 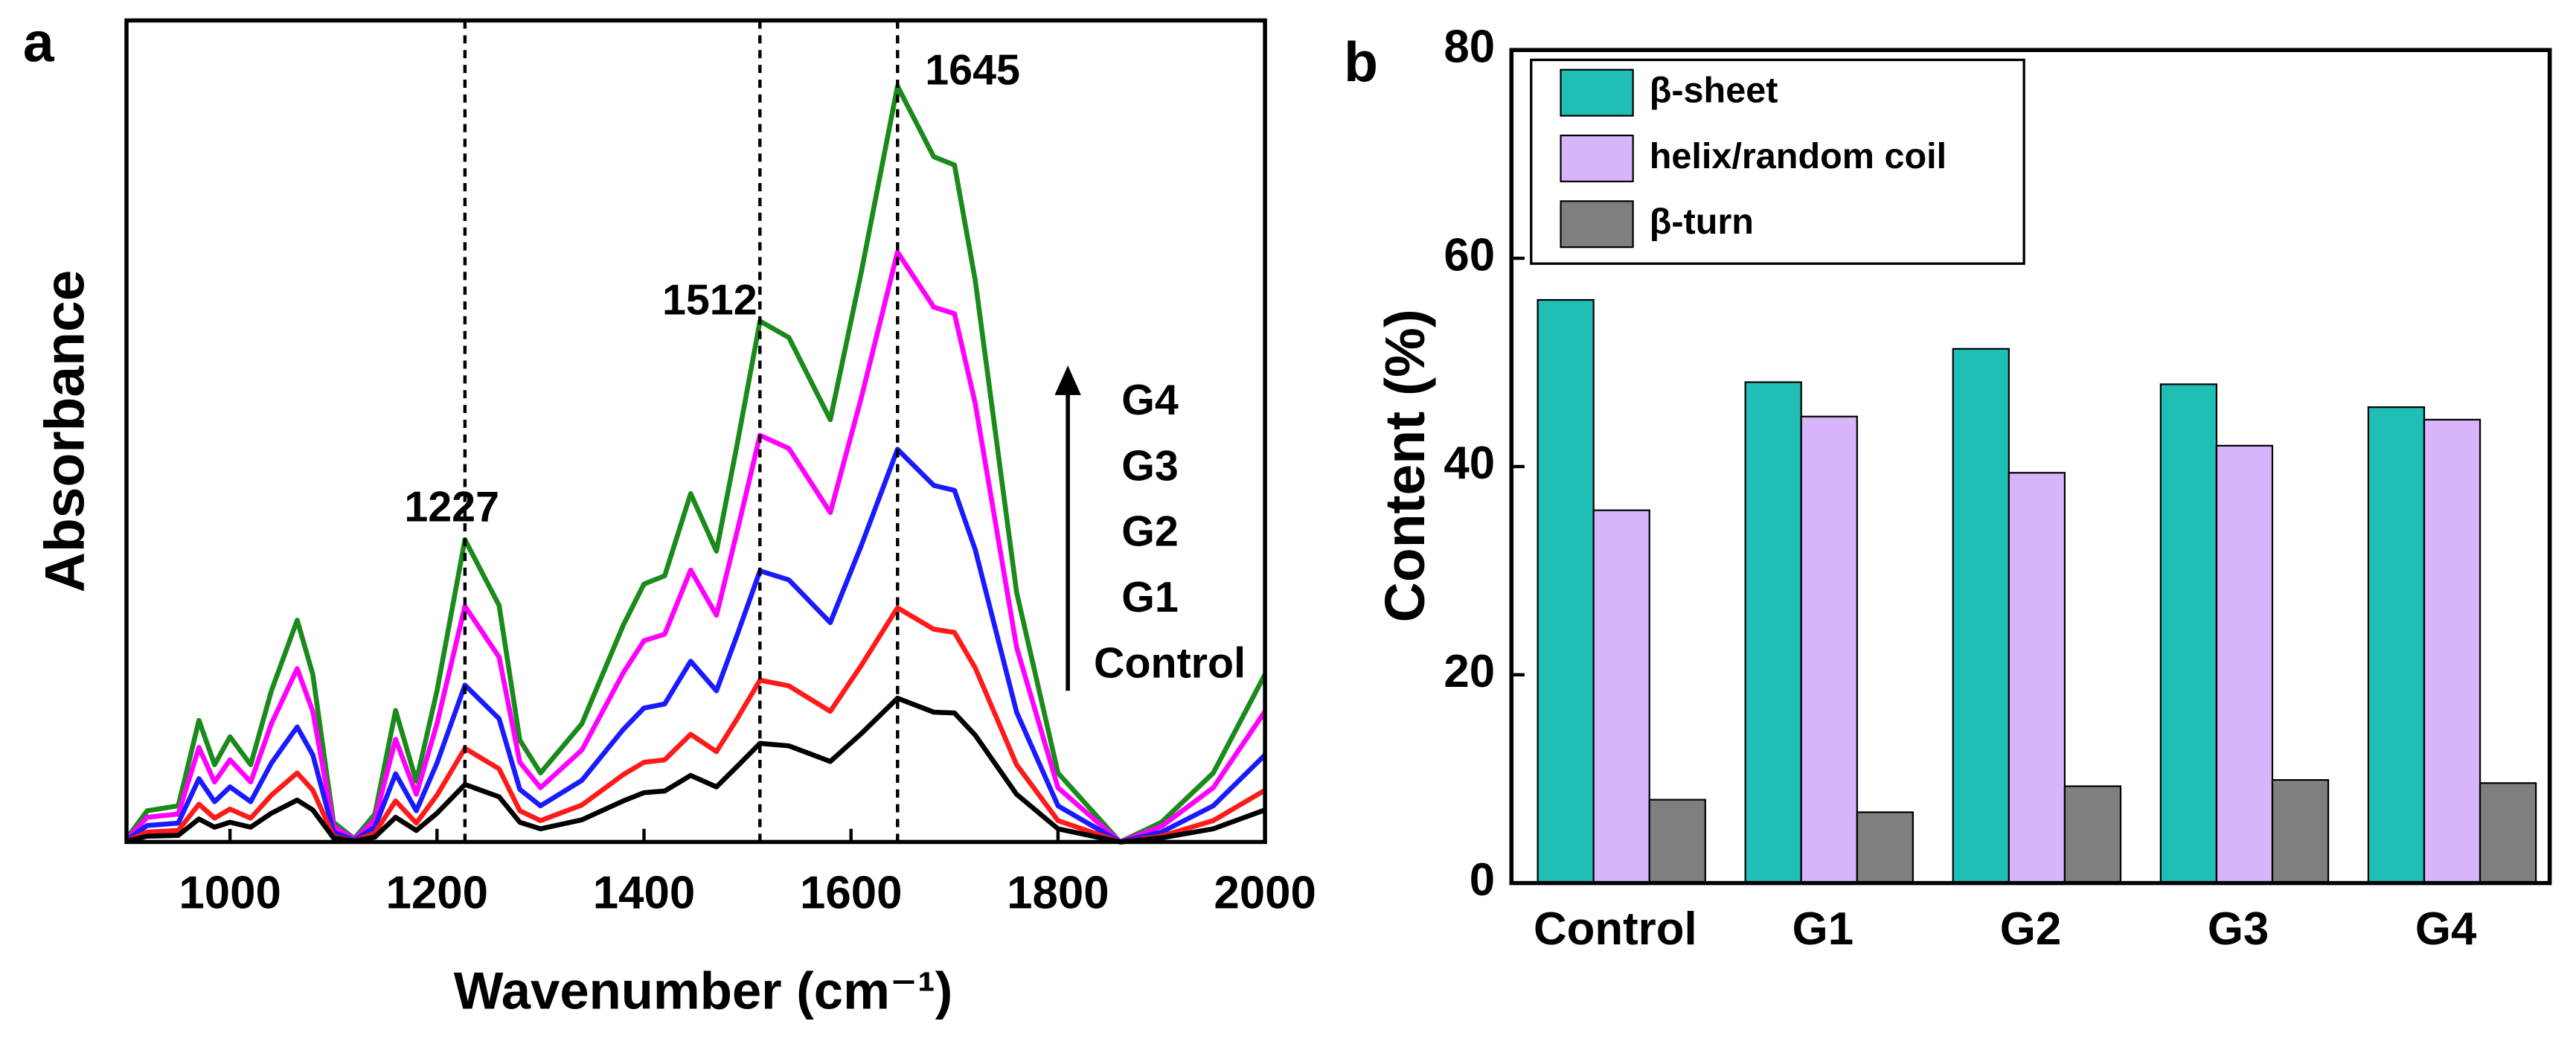 What do you see at coordinates (703, 990) in the screenshot?
I see `x-axis-label: Wavenumber (cm⁻¹)` at bounding box center [703, 990].